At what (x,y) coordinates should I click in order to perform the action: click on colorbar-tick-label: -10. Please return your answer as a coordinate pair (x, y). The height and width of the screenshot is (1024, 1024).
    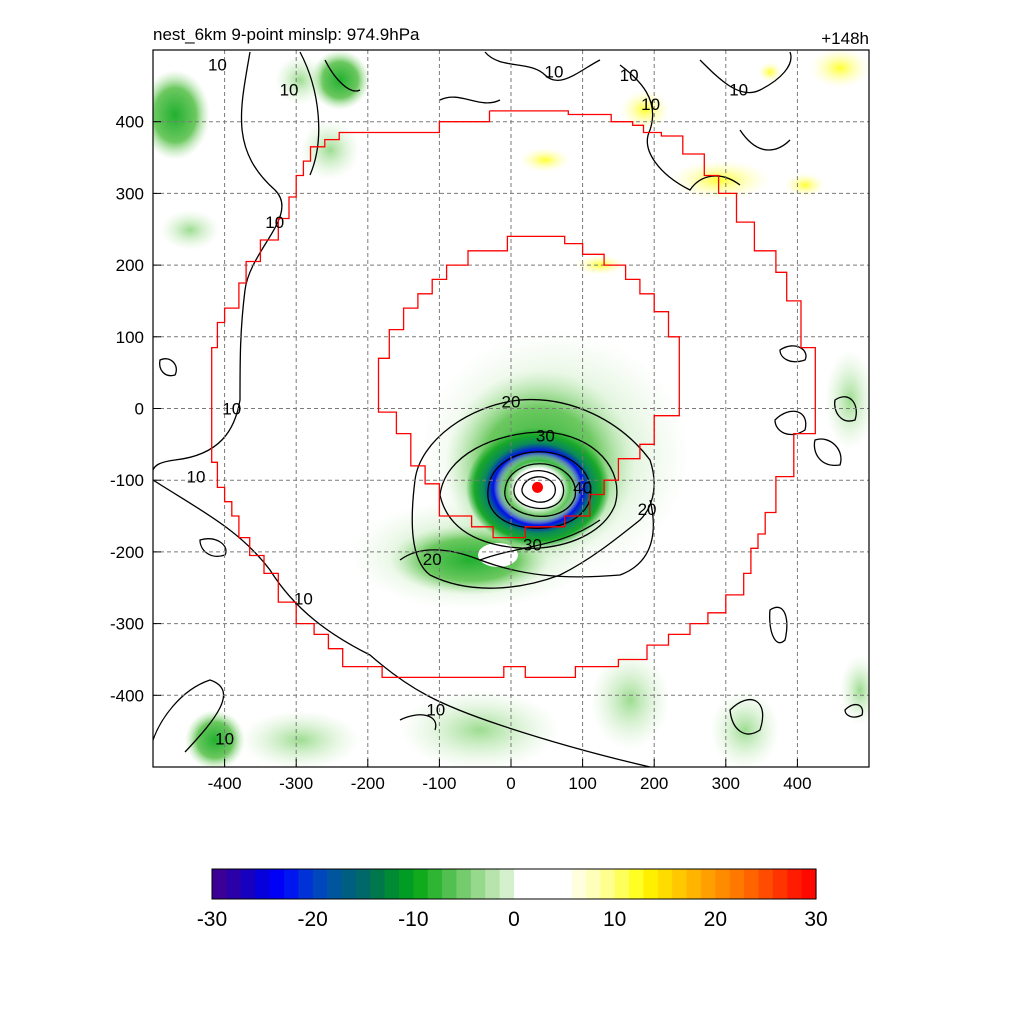
    Looking at the image, I should click on (413, 919).